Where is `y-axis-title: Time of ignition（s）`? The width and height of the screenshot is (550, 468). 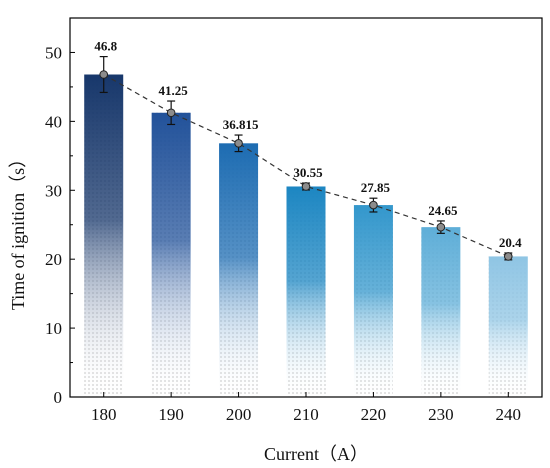 y-axis-title: Time of ignition（s） is located at coordinates (18, 230).